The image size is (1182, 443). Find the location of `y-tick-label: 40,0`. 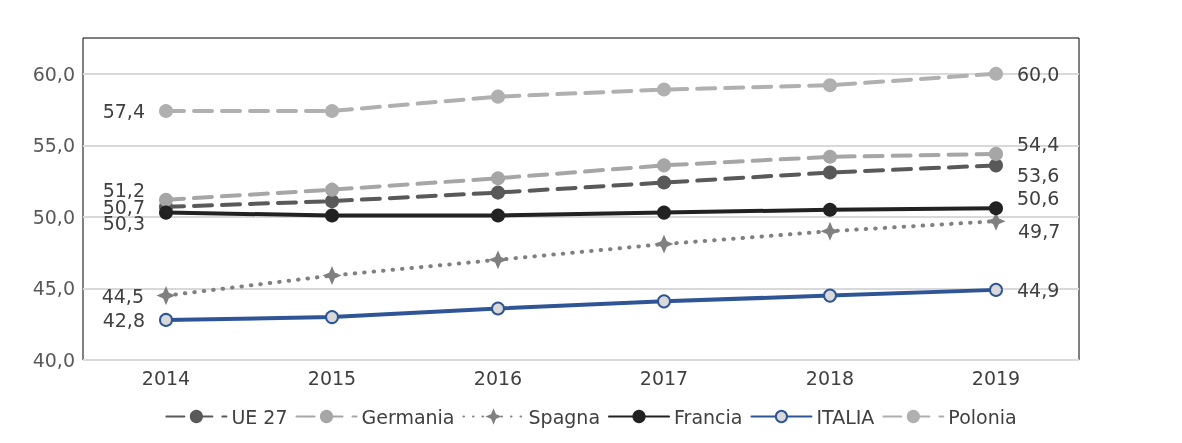

y-tick-label: 40,0 is located at coordinates (53, 360).